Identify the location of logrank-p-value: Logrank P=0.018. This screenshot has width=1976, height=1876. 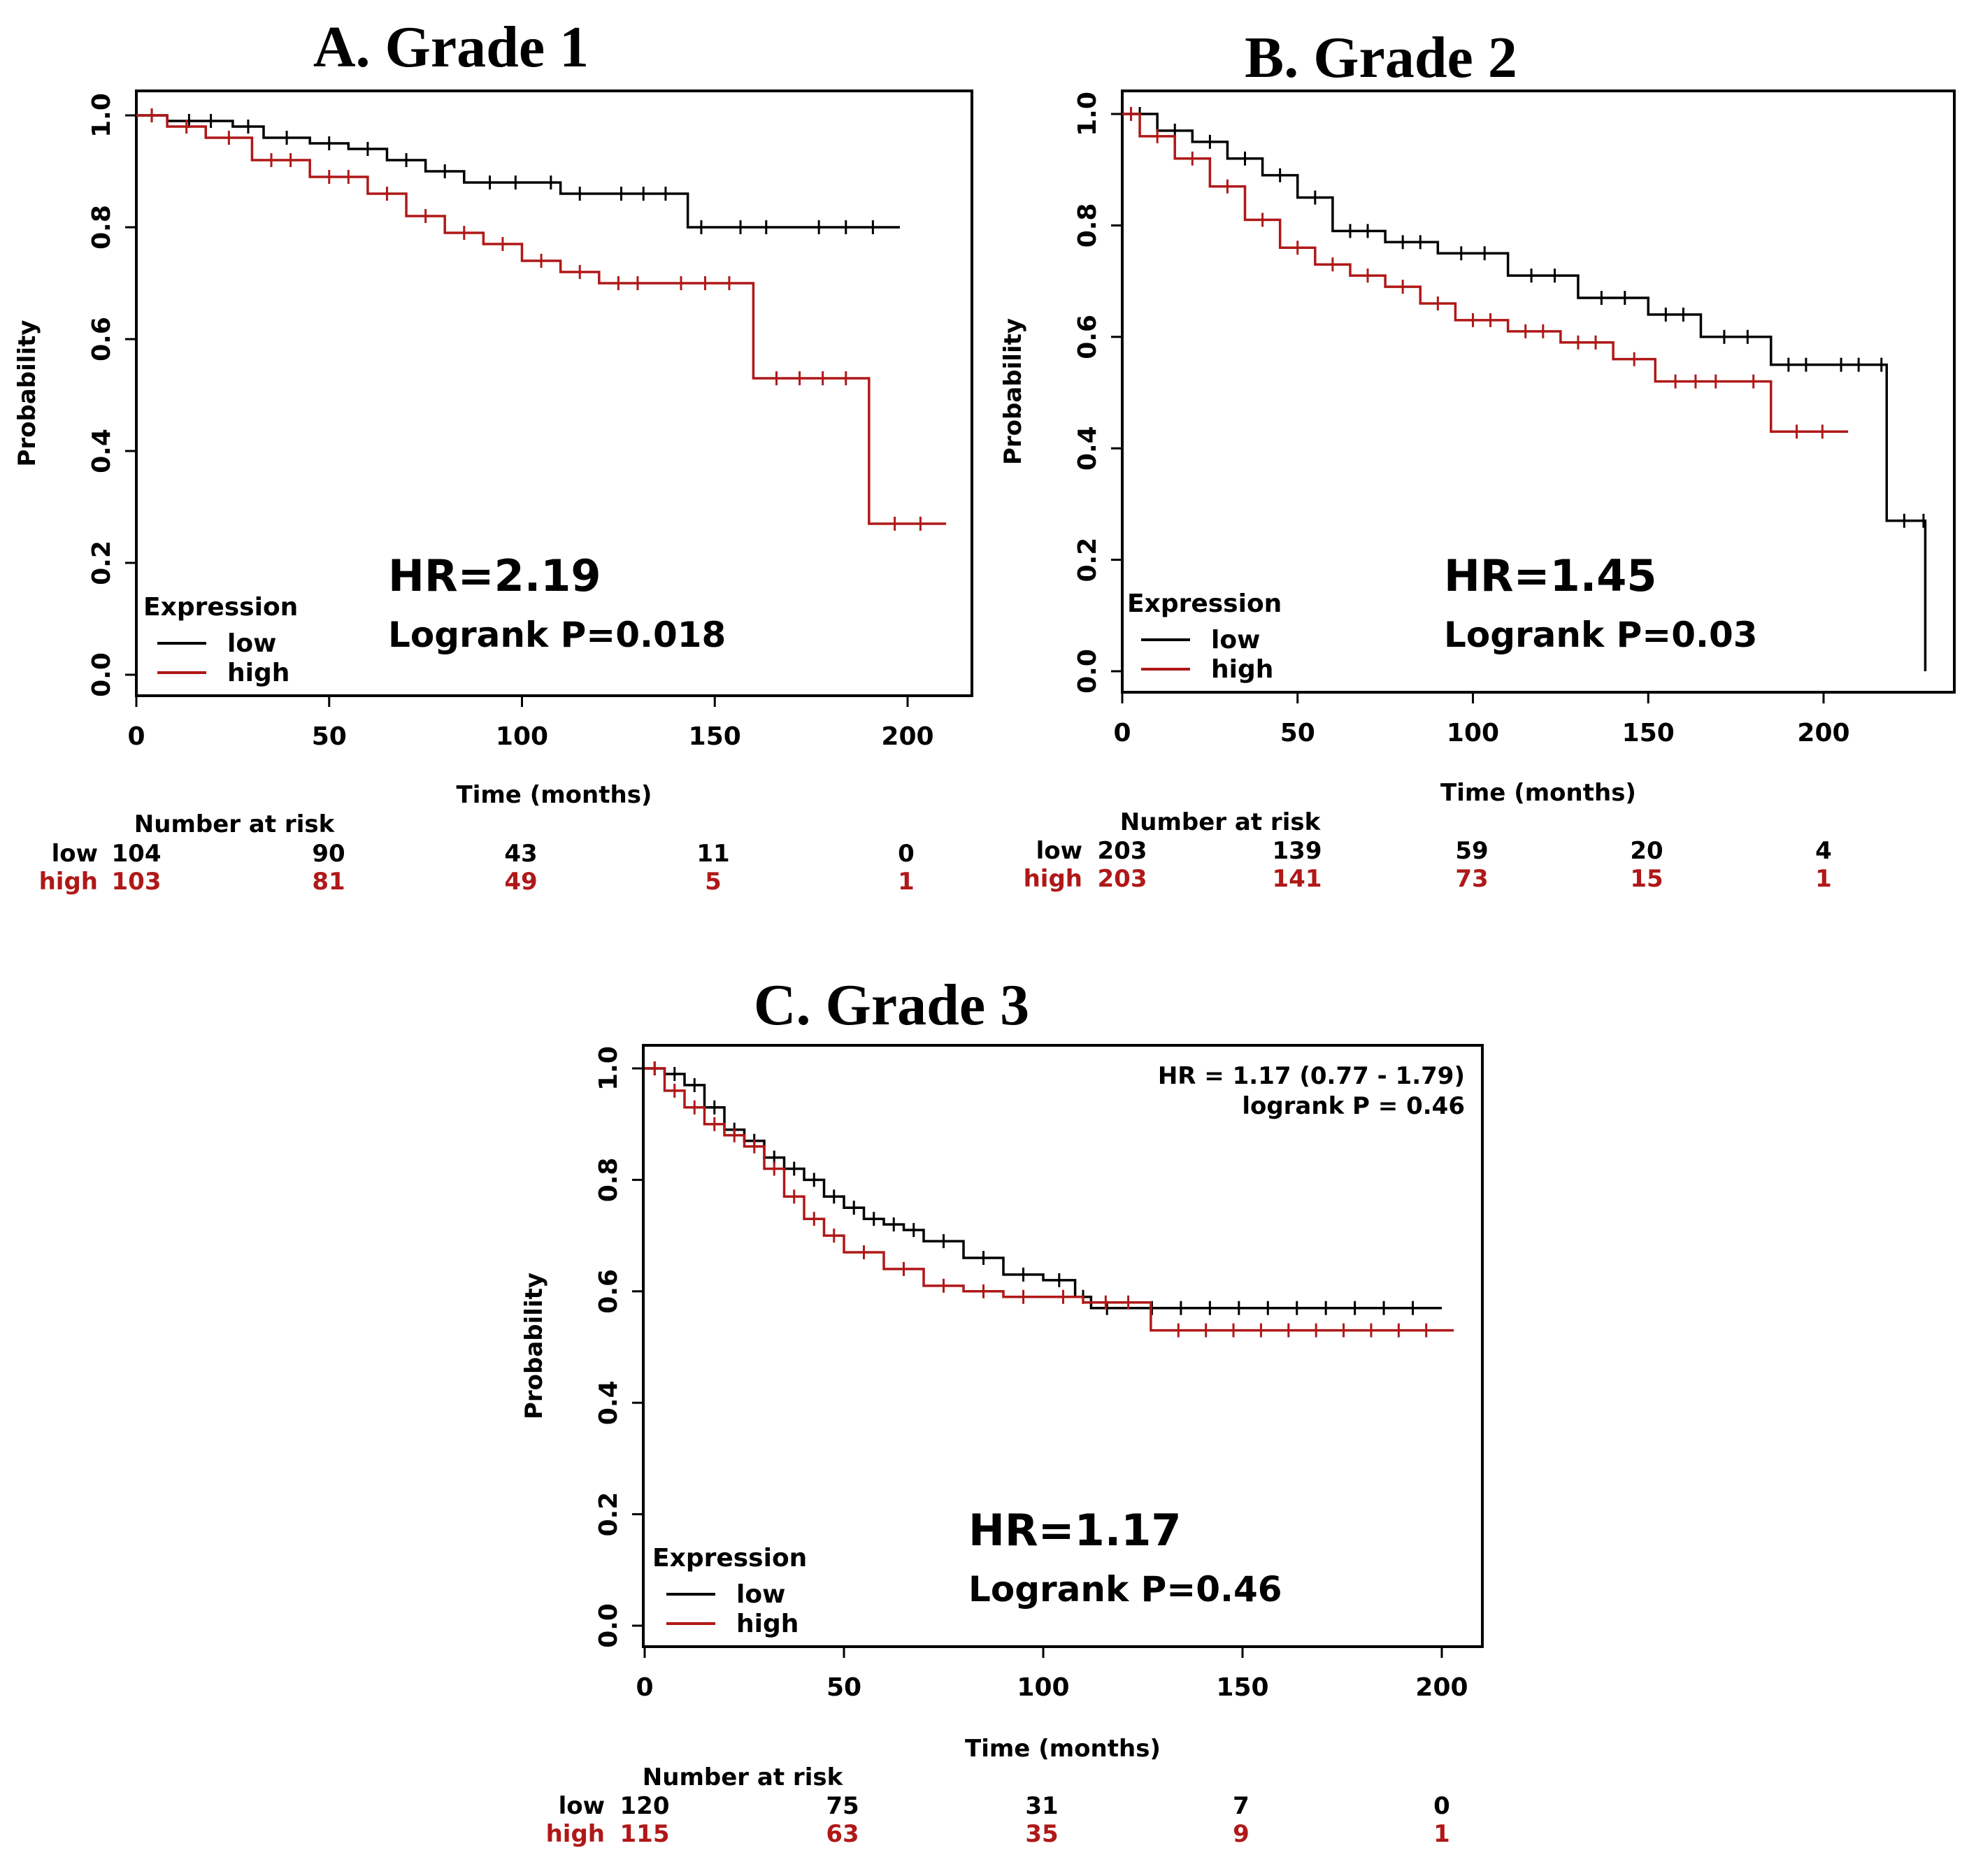
(557, 635).